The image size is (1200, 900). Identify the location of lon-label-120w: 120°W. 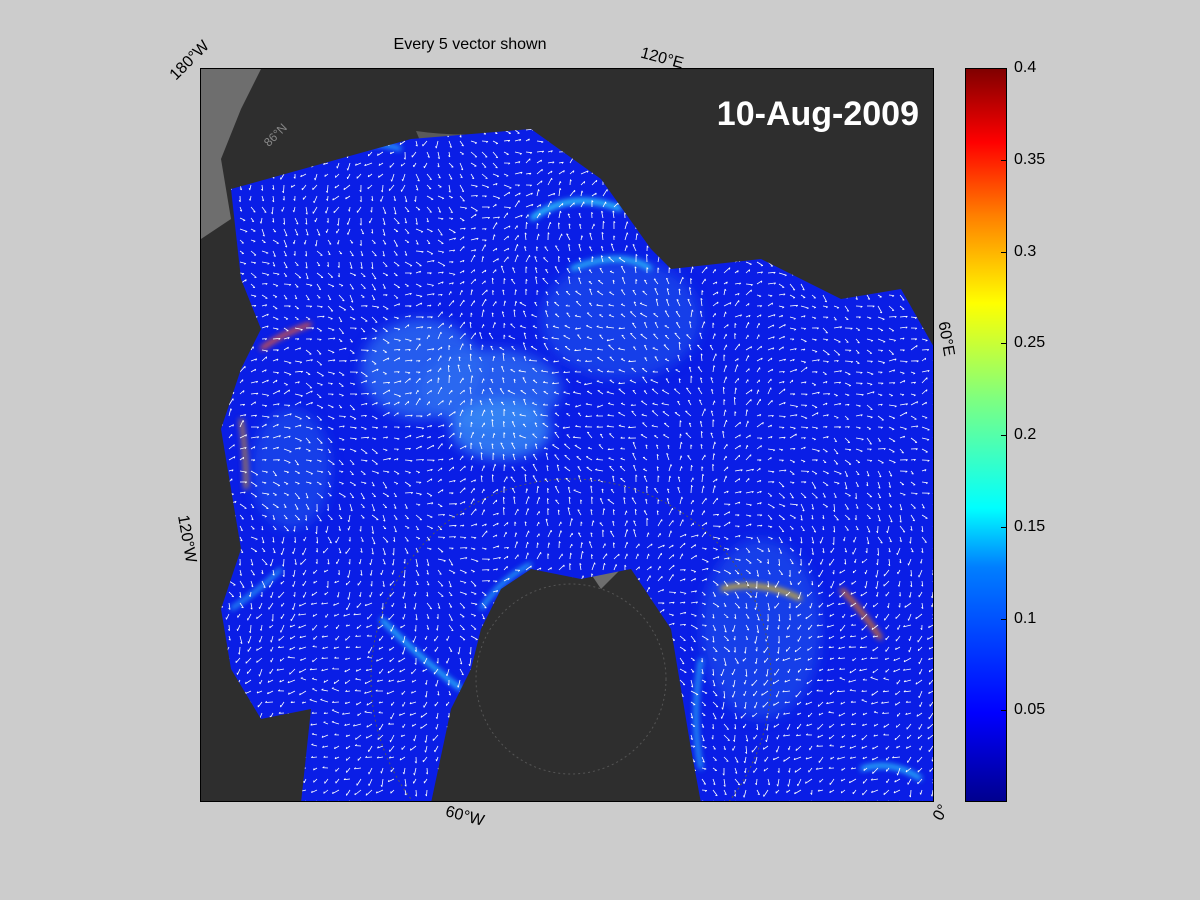
(187, 539).